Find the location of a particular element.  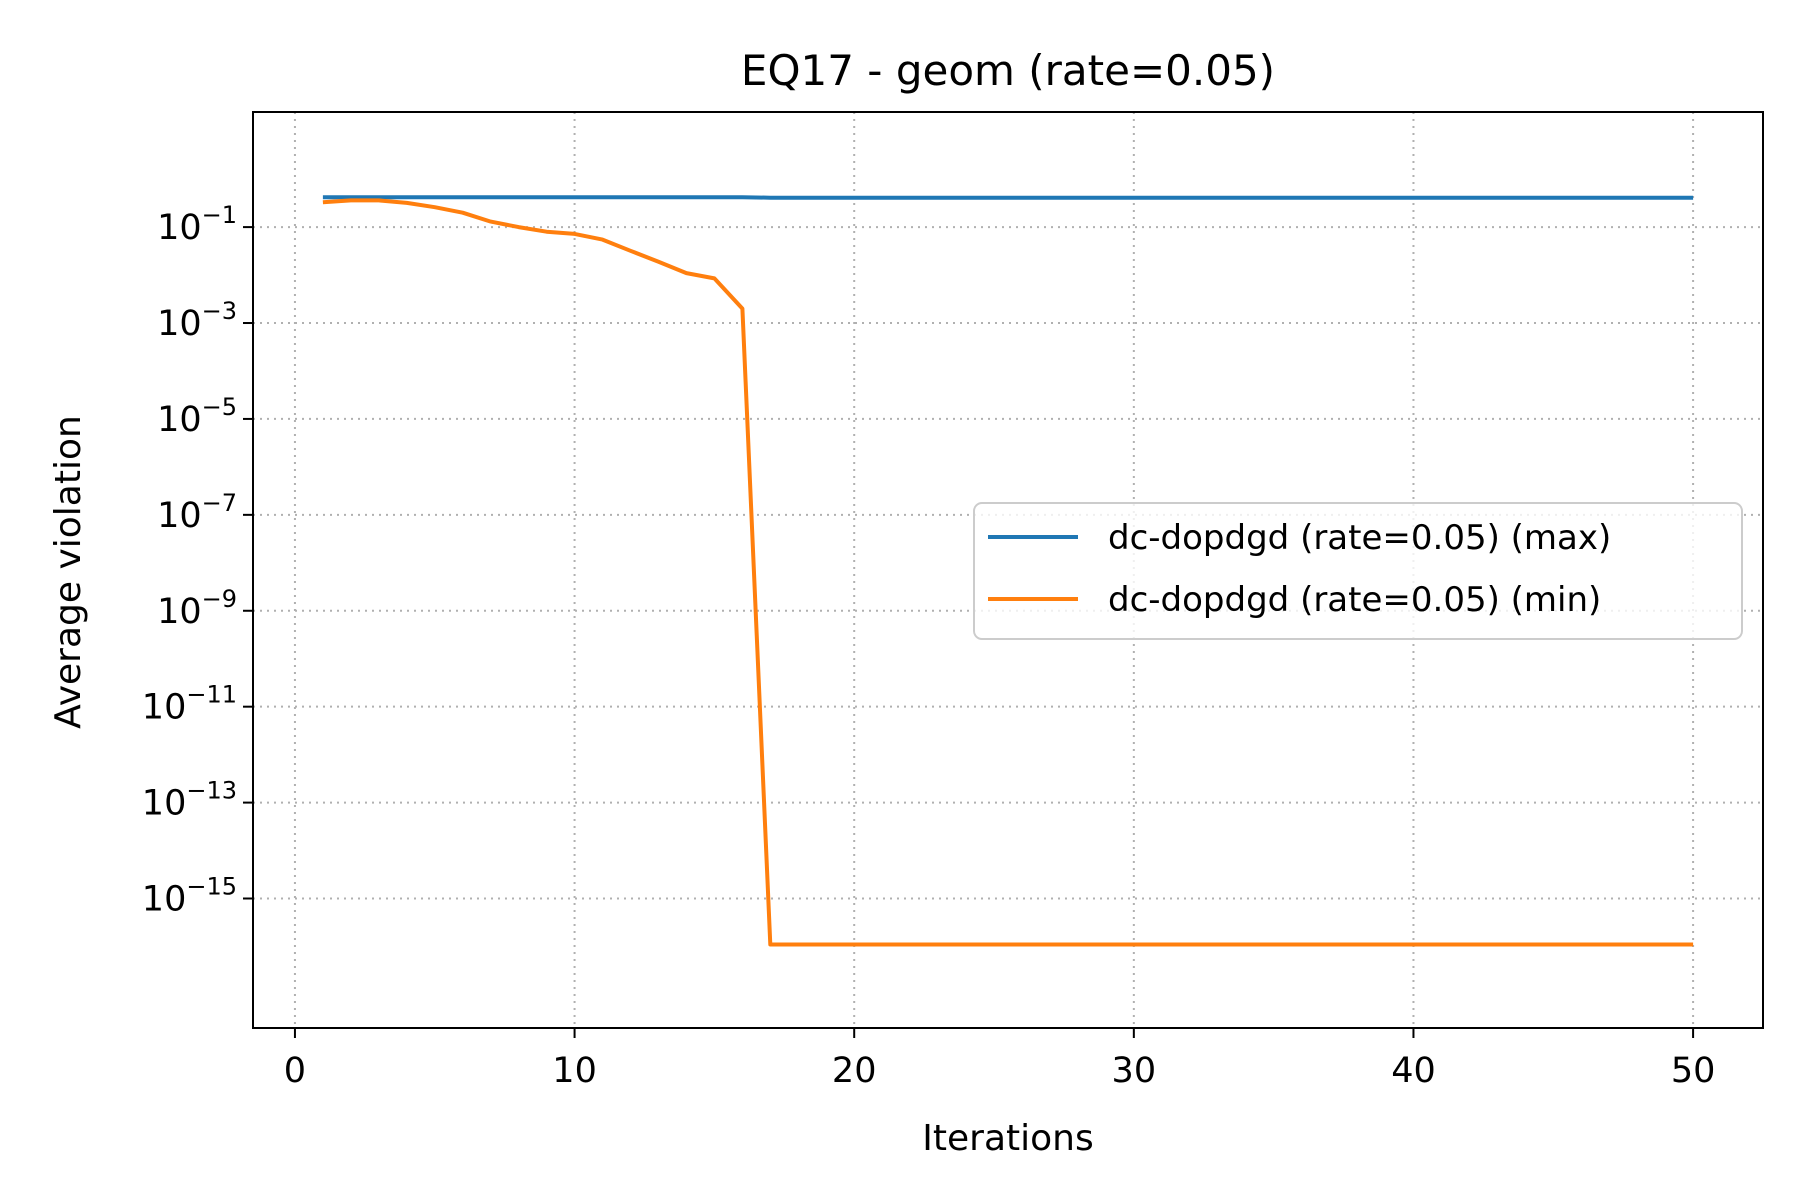

x-tick-label: 10 is located at coordinates (574, 1071).